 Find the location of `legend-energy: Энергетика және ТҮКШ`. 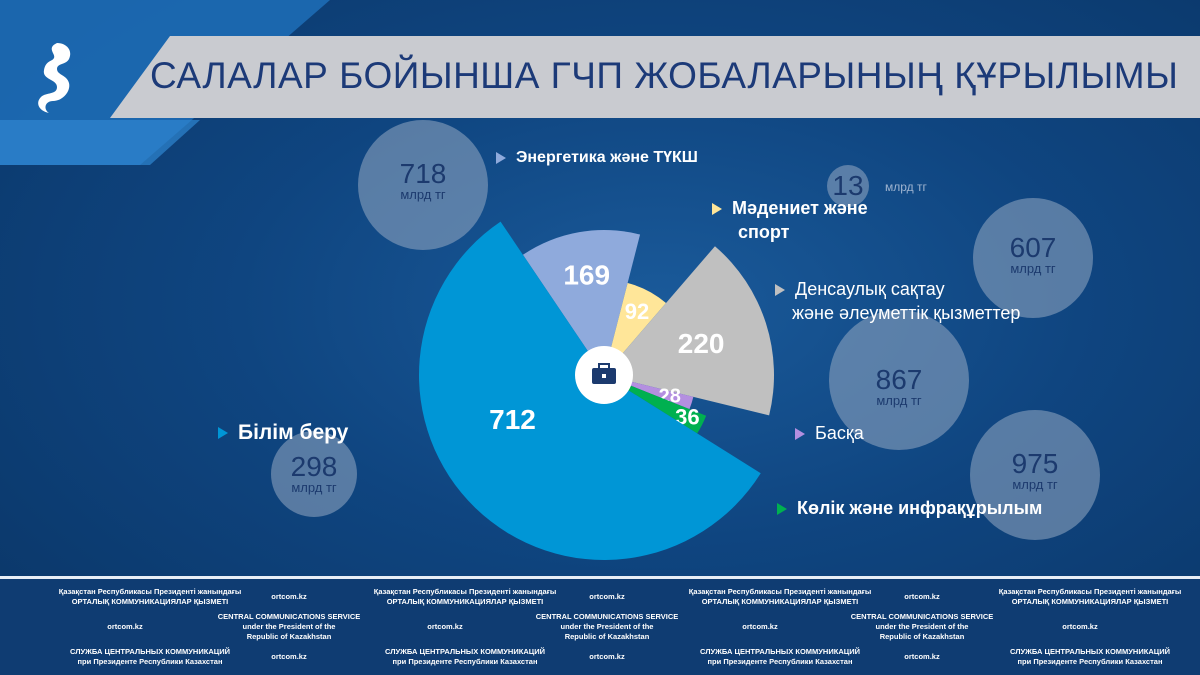

legend-energy: Энергетика және ТҮКШ is located at coordinates (597, 158).